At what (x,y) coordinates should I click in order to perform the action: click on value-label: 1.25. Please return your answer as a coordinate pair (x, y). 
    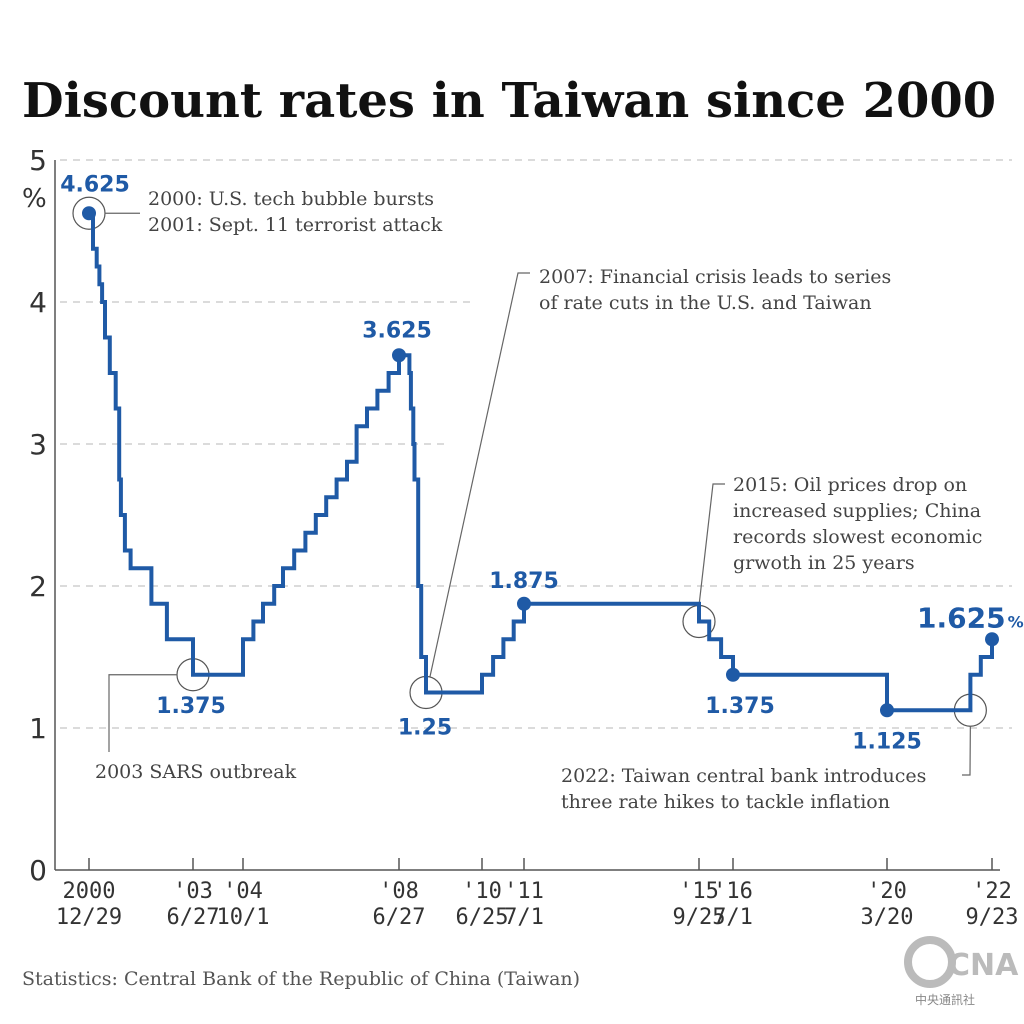
    Looking at the image, I should click on (425, 728).